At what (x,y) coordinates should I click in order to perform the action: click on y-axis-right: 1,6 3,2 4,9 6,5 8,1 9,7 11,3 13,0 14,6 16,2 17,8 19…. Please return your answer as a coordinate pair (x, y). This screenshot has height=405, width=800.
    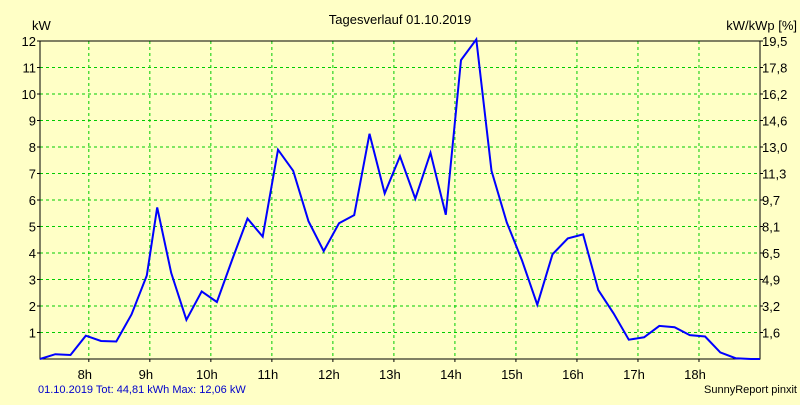
    Looking at the image, I should click on (773, 187).